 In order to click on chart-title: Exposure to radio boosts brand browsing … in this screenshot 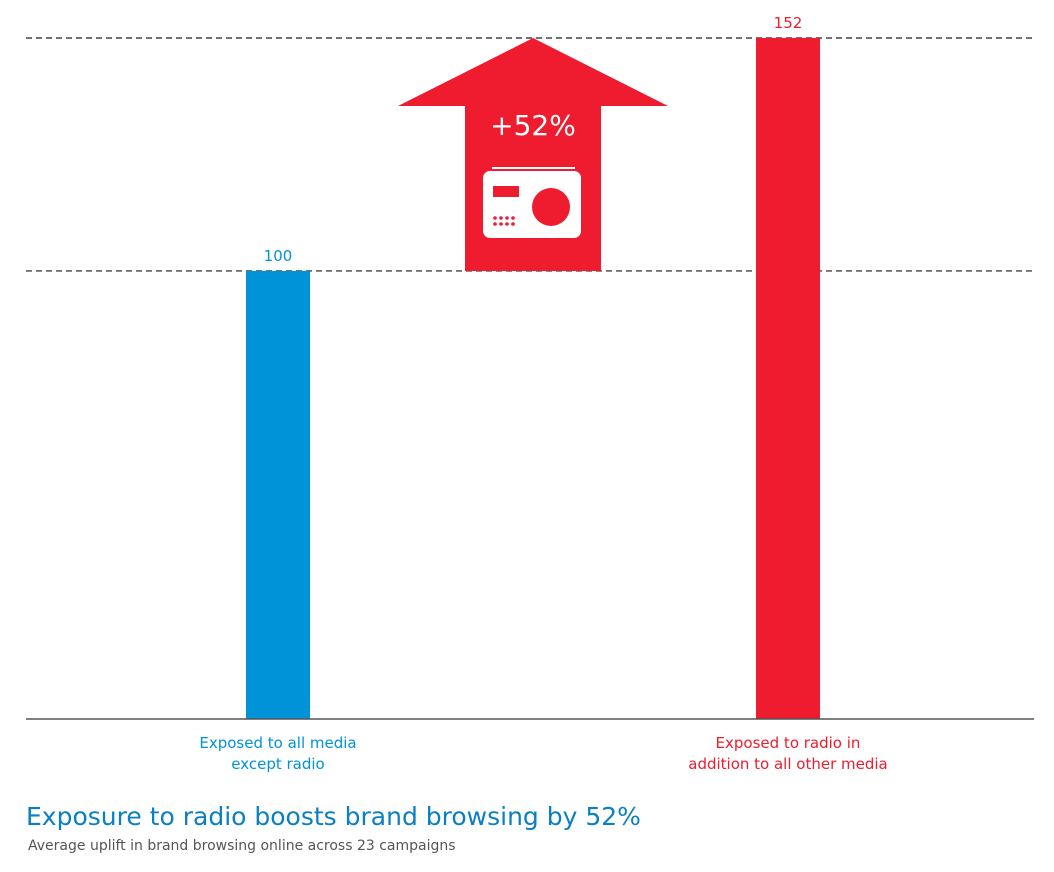, I will do `click(333, 816)`.